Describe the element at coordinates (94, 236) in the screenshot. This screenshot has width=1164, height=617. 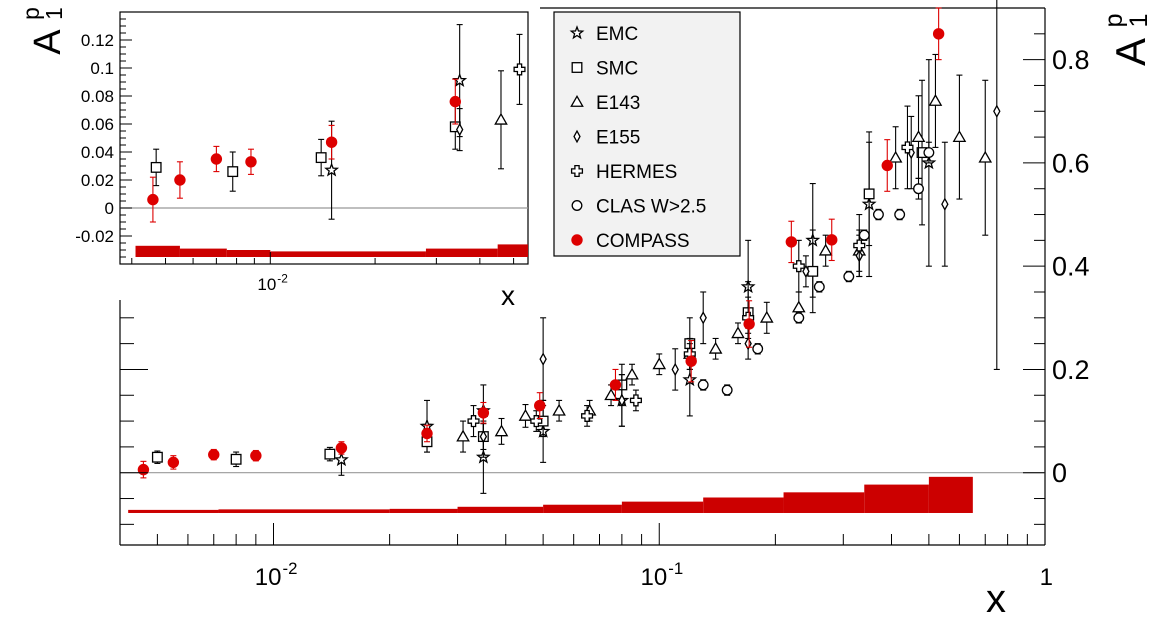
I see `y-tick-label: -0.02` at that location.